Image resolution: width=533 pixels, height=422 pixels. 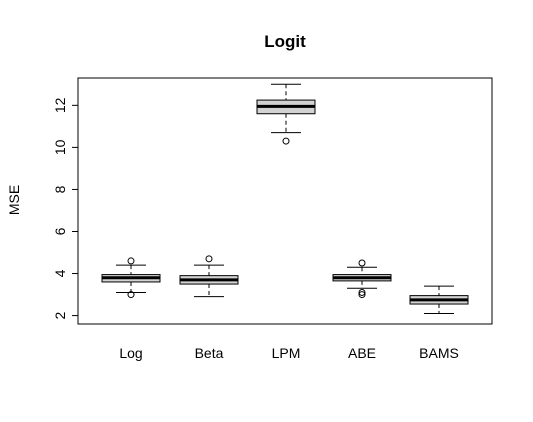 I want to click on x-tick-label: ABE, so click(x=362, y=353).